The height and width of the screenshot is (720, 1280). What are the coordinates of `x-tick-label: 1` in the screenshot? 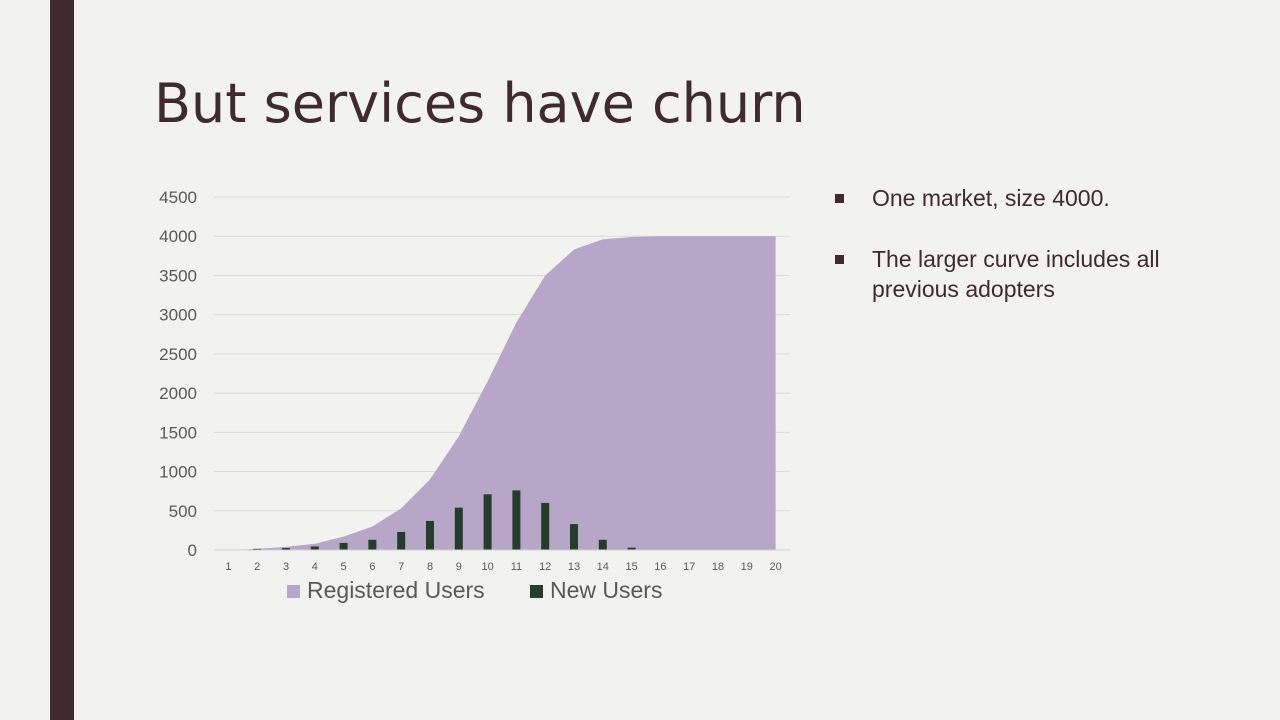 It's located at (228, 567).